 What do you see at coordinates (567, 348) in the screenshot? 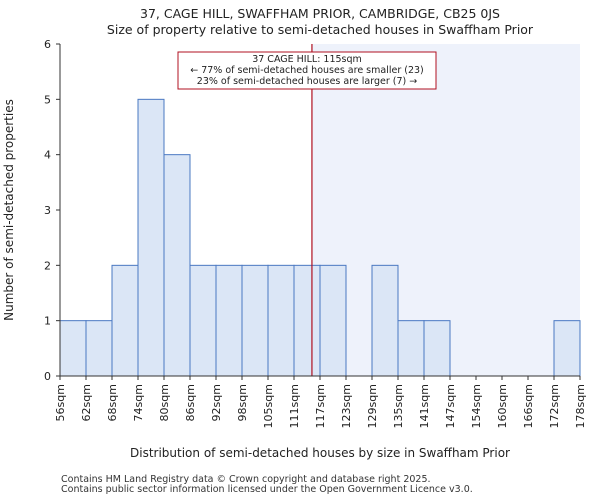
I see `bar-172sqm` at bounding box center [567, 348].